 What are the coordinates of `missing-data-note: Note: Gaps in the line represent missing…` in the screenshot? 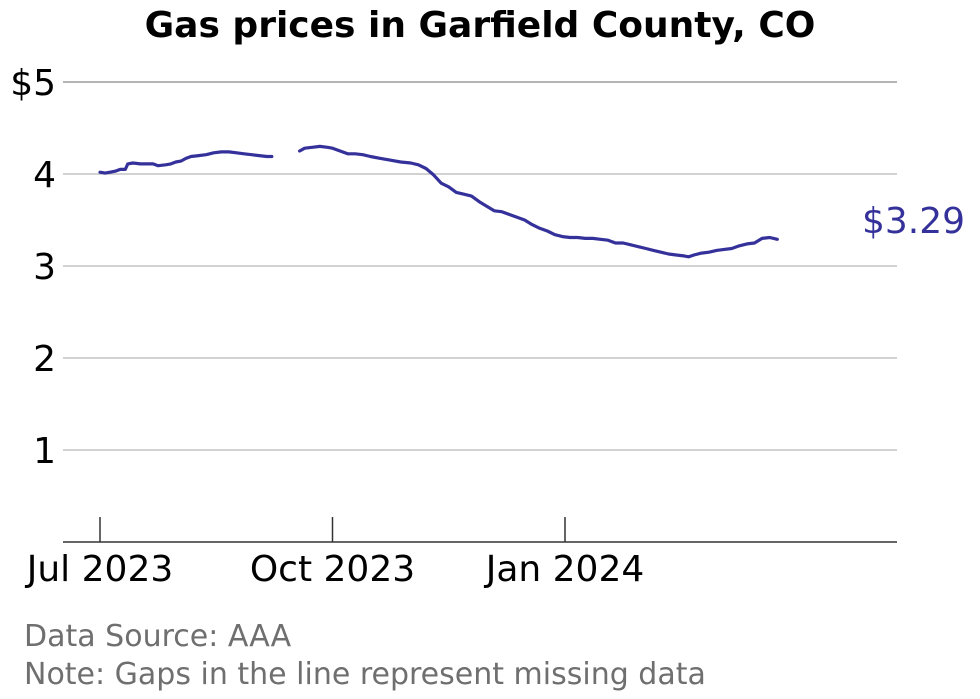 It's located at (365, 674).